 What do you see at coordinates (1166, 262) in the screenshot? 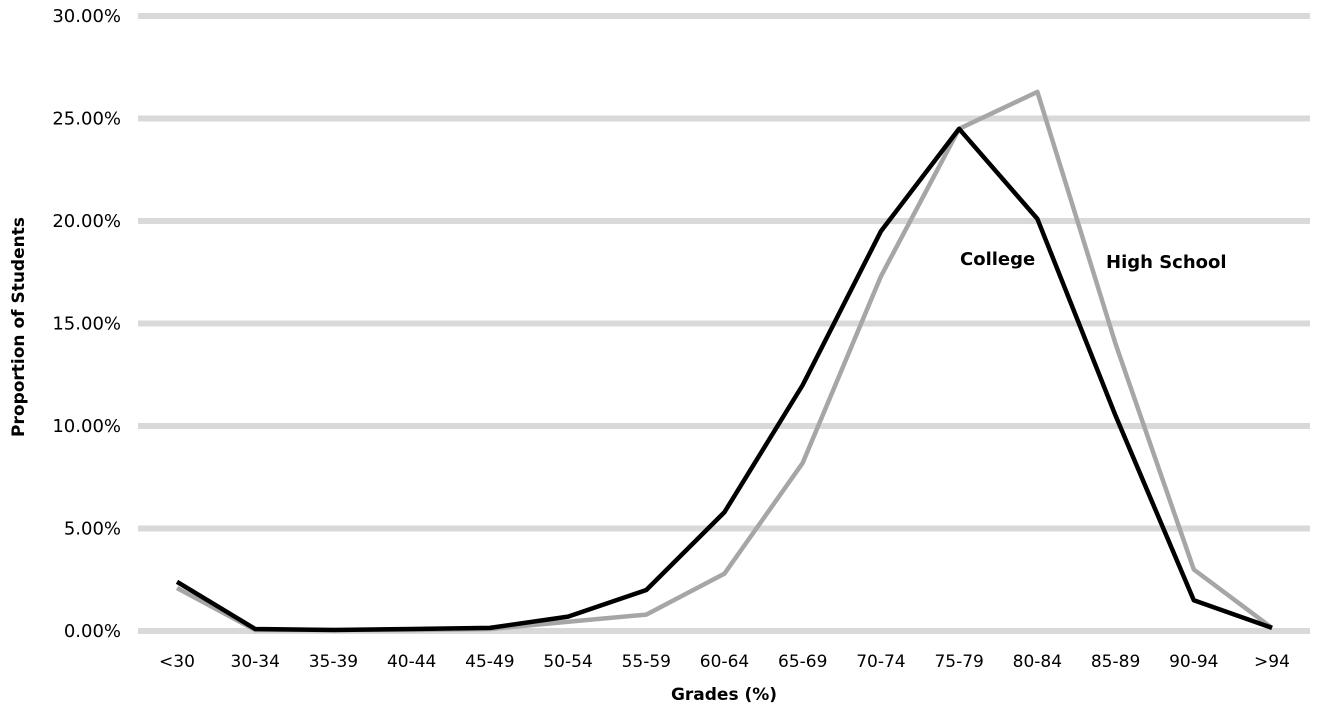
I see `high-school-series-label: High School` at bounding box center [1166, 262].